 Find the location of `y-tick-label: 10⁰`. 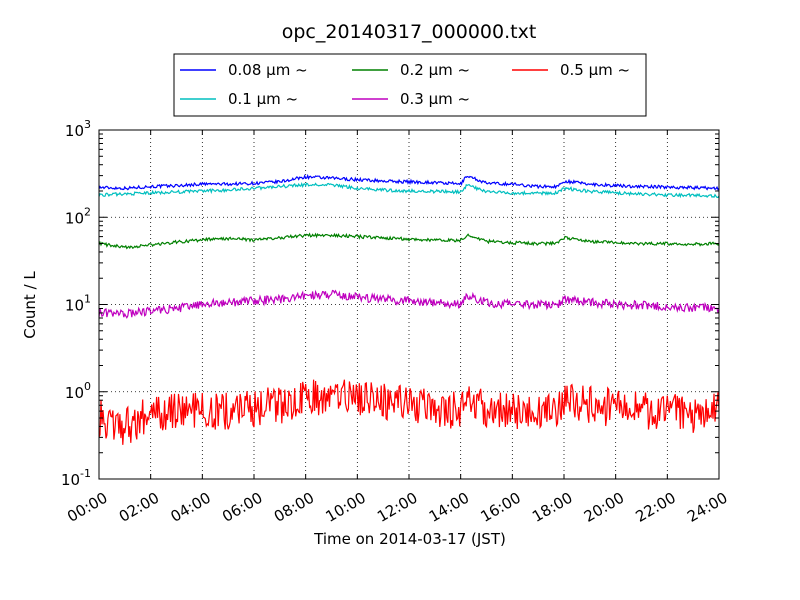

y-tick-label: 10⁰ is located at coordinates (78, 391).